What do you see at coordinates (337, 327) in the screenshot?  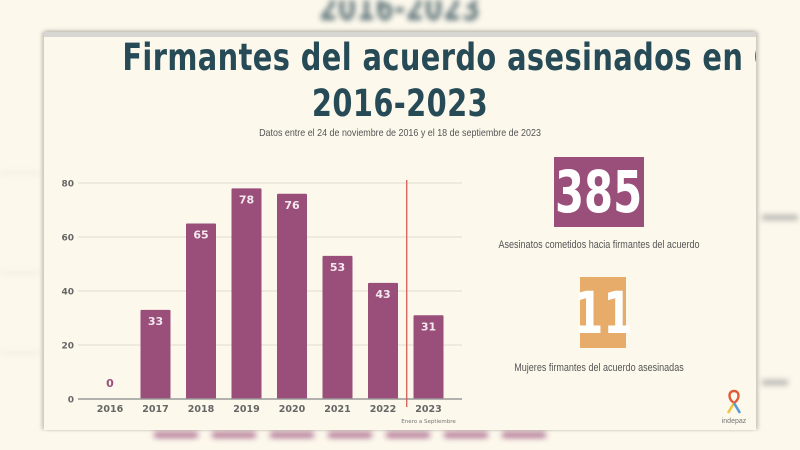 I see `bar-2021` at bounding box center [337, 327].